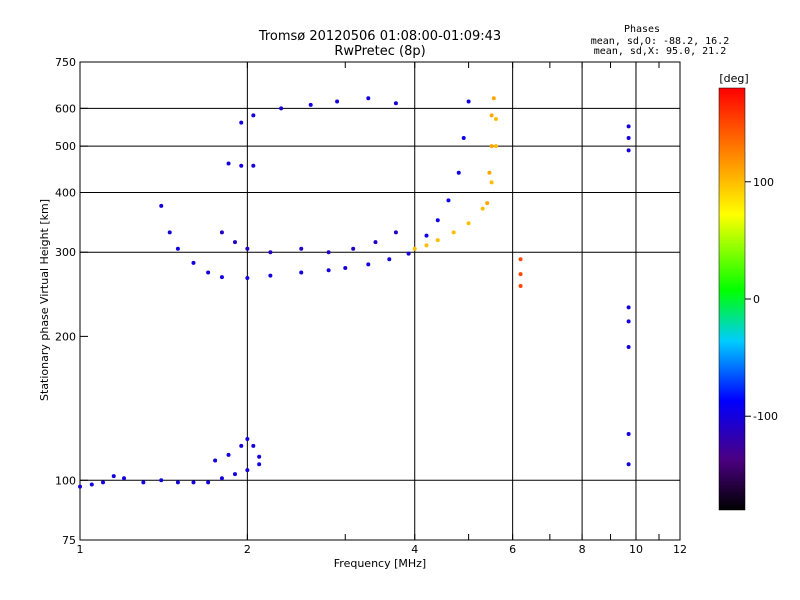 This screenshot has width=800, height=600. Describe the element at coordinates (732, 299) in the screenshot. I see `colorbar` at that location.